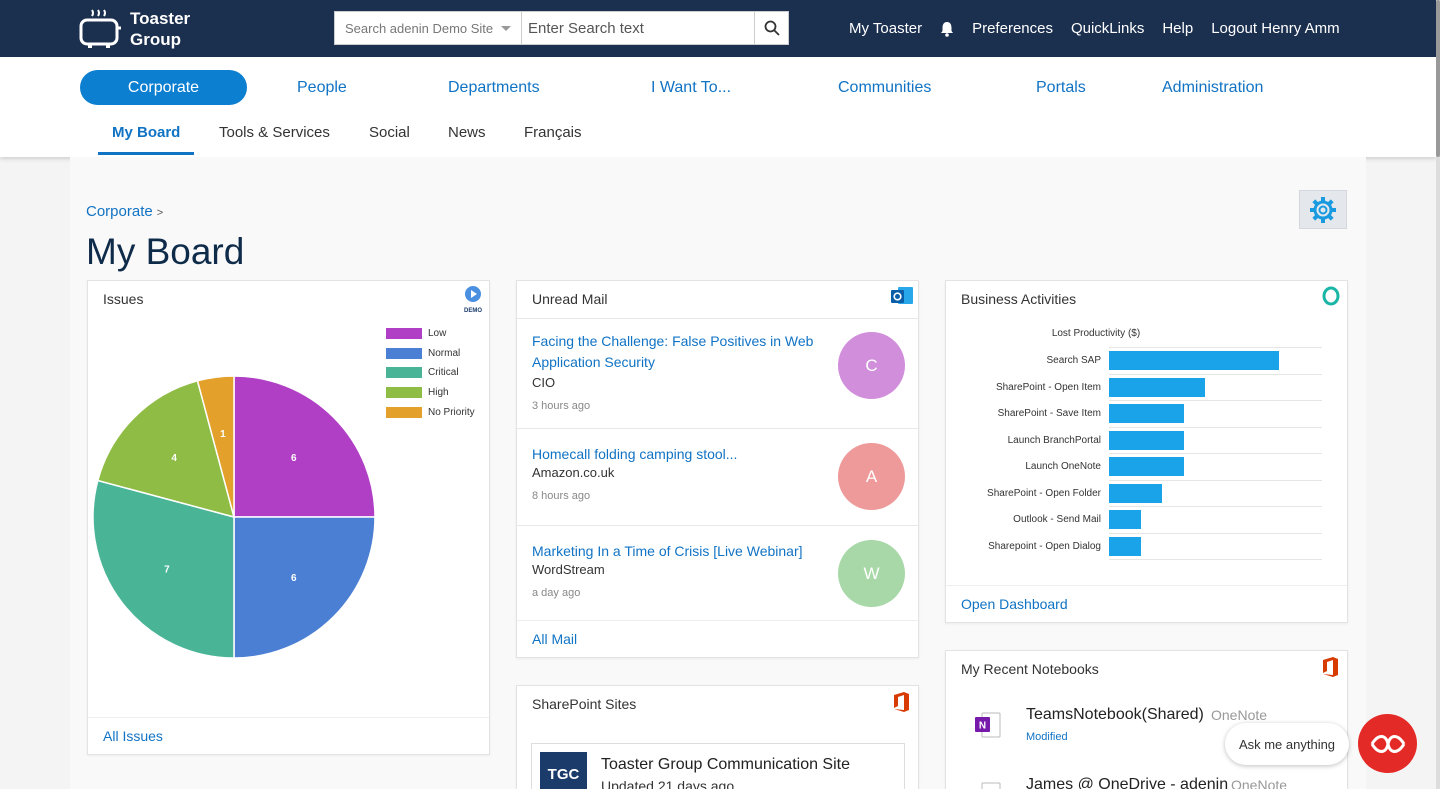 The width and height of the screenshot is (1440, 789). I want to click on issues-pie-chart: 6 6 7 4 1, so click(238, 517).